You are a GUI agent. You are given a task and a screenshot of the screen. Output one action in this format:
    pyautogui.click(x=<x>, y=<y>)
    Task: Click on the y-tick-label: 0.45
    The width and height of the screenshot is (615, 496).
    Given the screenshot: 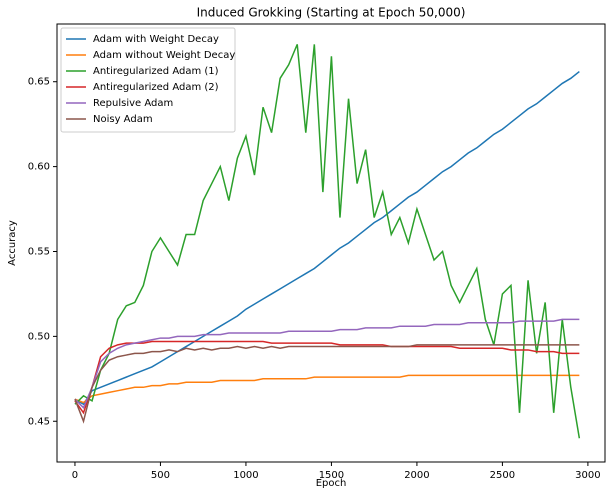 What is the action you would take?
    pyautogui.click(x=39, y=421)
    